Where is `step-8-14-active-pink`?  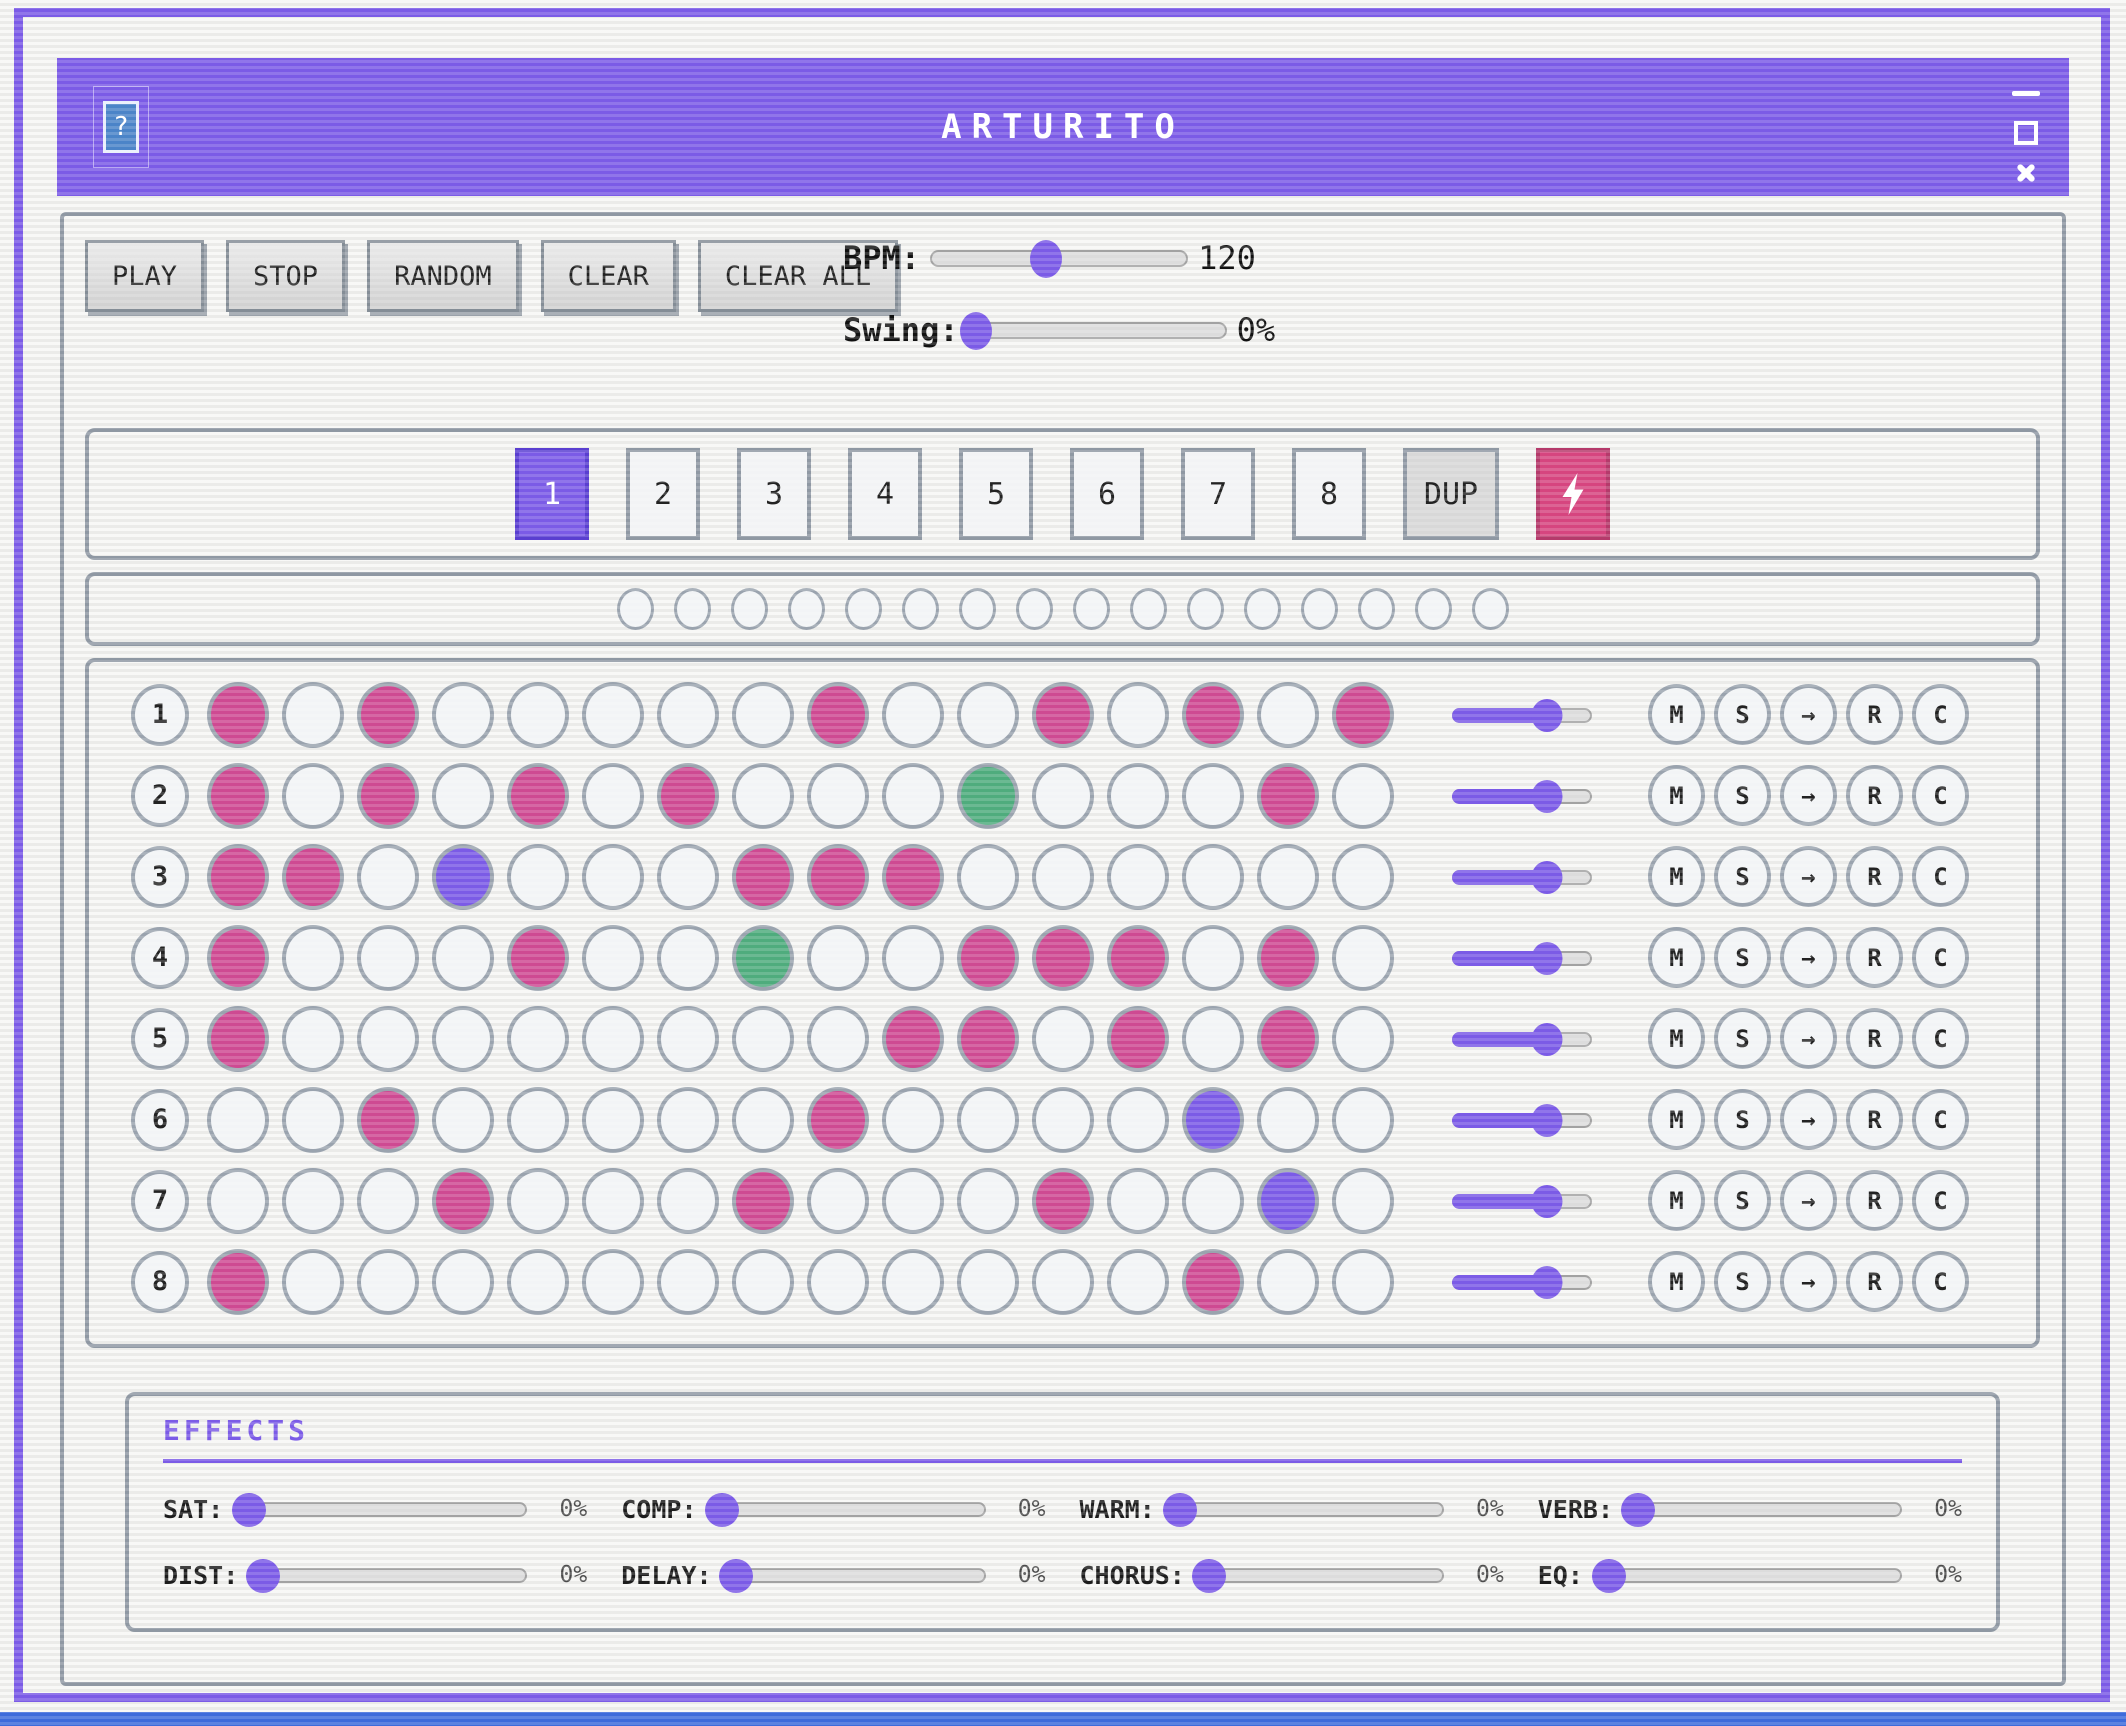 step-8-14-active-pink is located at coordinates (1213, 1281).